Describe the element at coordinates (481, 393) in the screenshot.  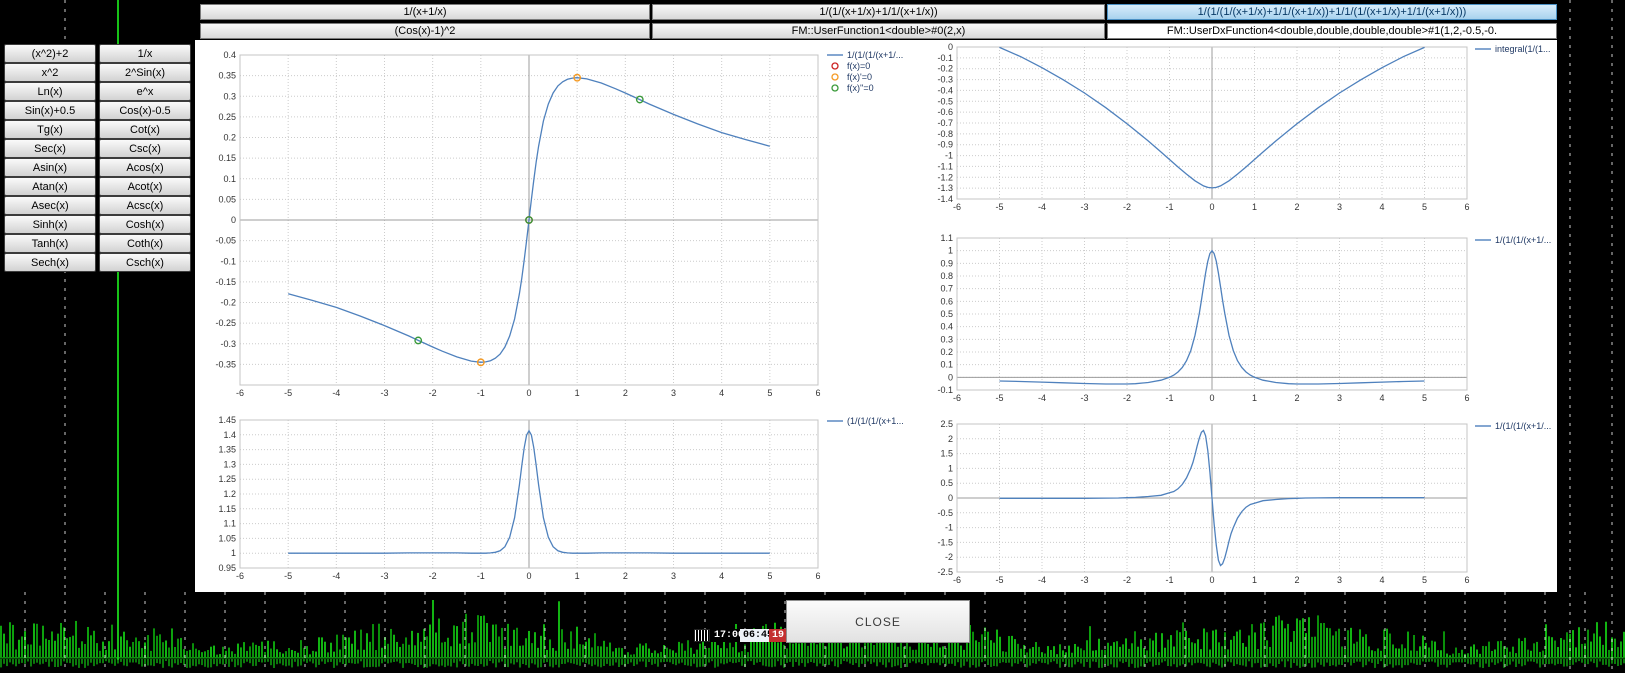
I see `x-tick-label: -1` at that location.